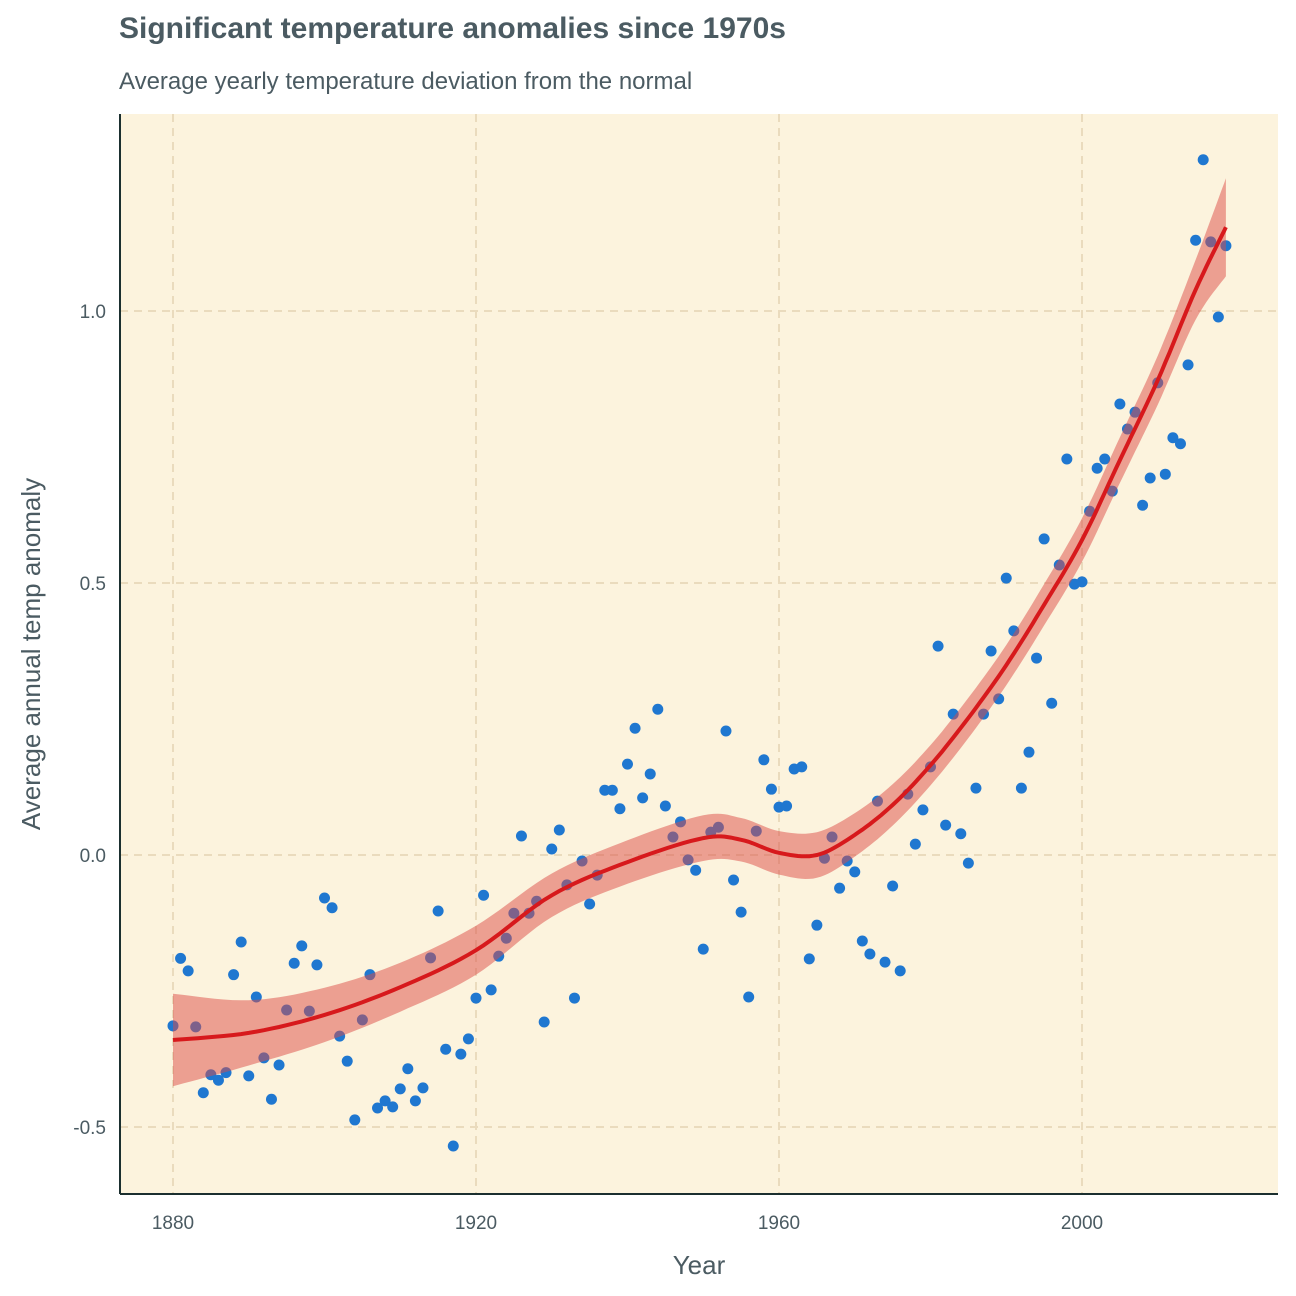  I want to click on y-tick-label: 1.0, so click(93, 312).